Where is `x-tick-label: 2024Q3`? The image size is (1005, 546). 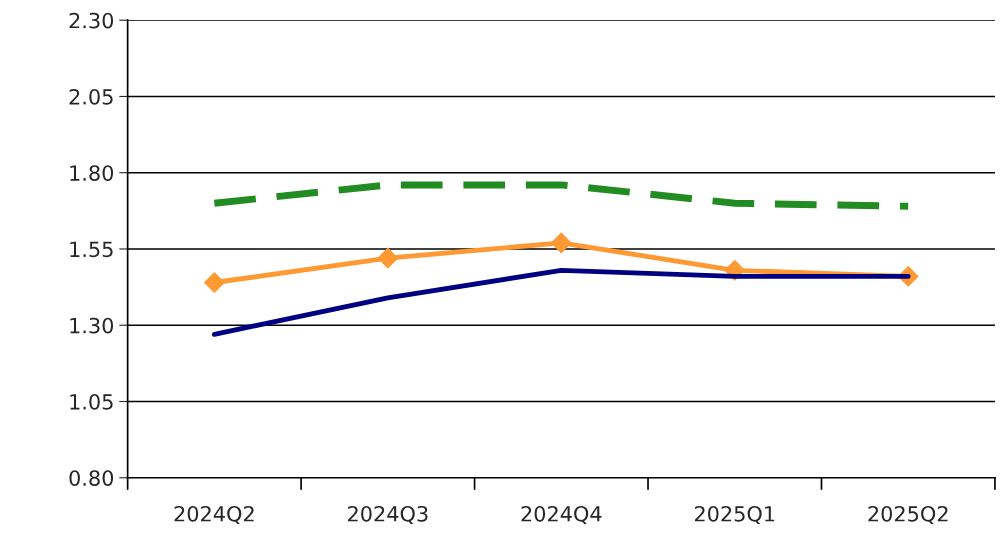
x-tick-label: 2024Q3 is located at coordinates (388, 515).